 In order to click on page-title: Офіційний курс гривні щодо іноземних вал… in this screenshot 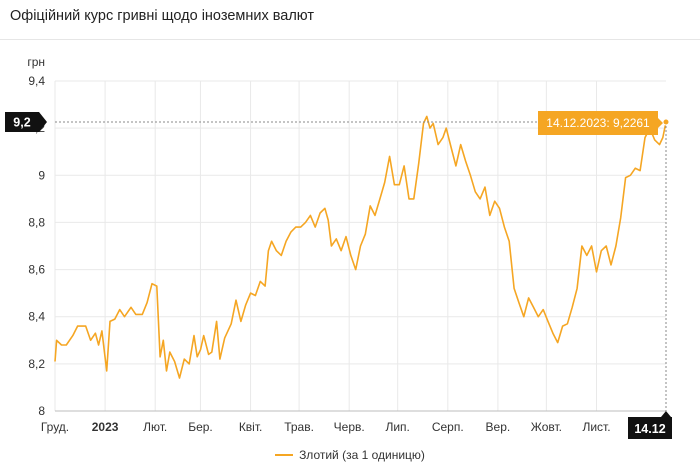, I will do `click(162, 16)`.